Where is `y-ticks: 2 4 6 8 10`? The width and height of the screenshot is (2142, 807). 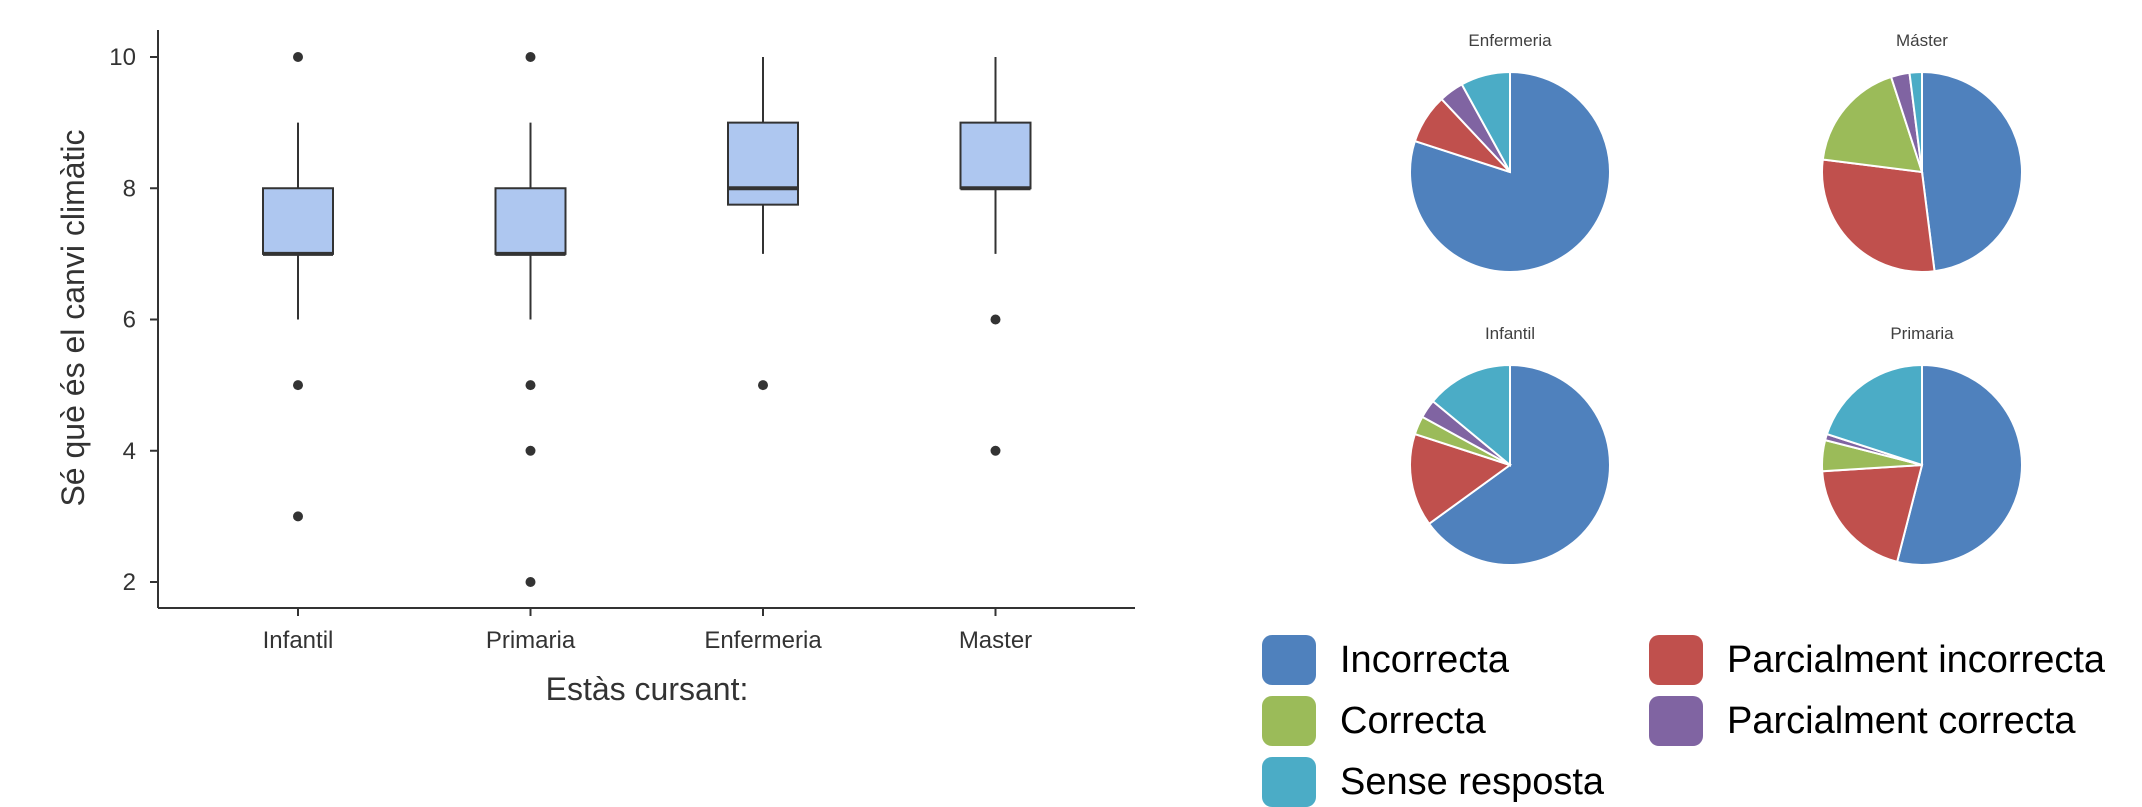
y-ticks: 2 4 6 8 10 is located at coordinates (133, 320).